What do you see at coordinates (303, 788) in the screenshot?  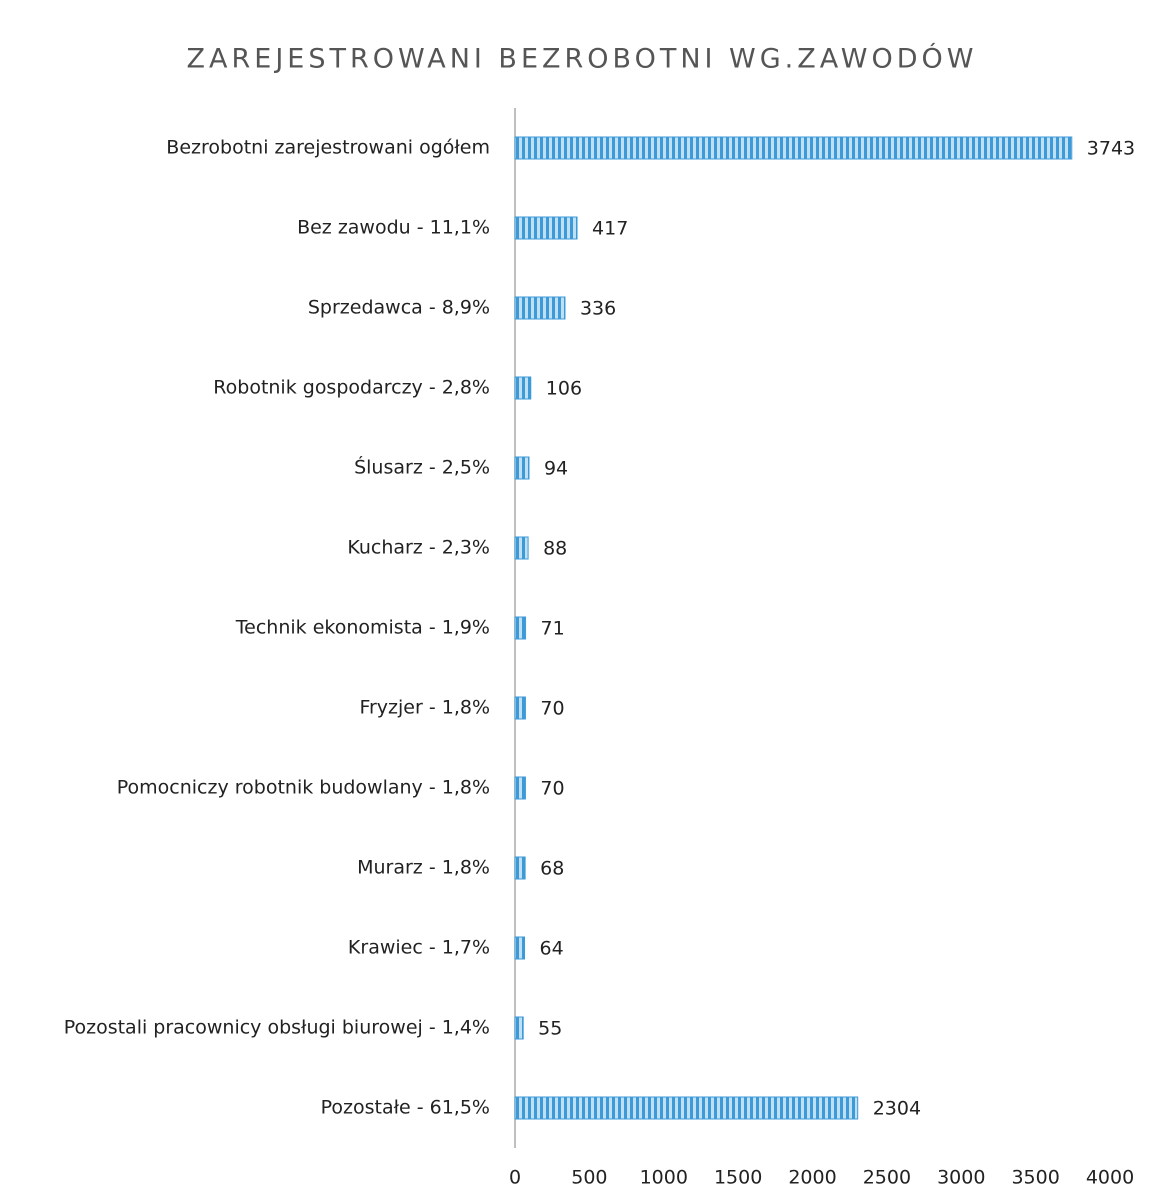 I see `y-tick-label: Pomocniczy robotnik budowlany - 1,8%` at bounding box center [303, 788].